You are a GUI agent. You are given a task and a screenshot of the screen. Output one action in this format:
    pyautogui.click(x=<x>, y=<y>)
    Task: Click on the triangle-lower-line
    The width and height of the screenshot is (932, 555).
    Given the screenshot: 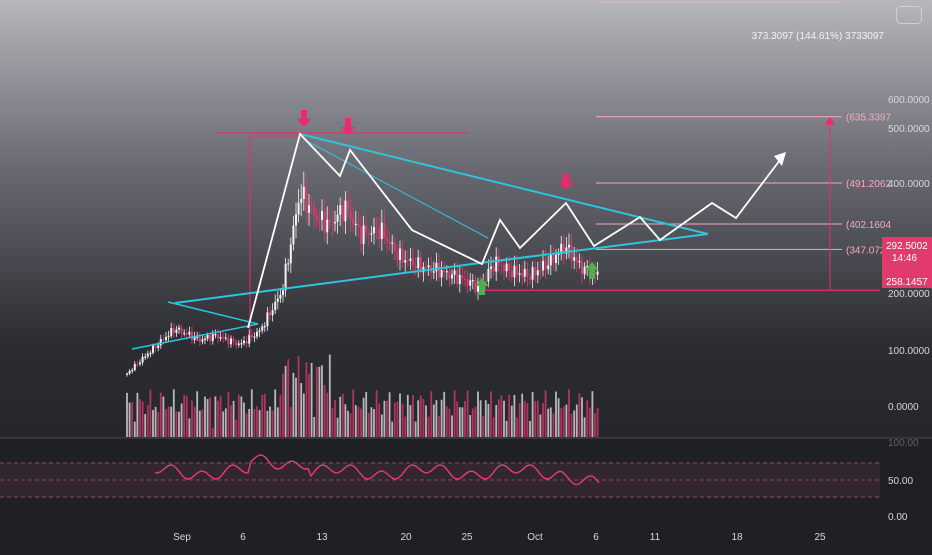 What is the action you would take?
    pyautogui.click(x=594, y=248)
    